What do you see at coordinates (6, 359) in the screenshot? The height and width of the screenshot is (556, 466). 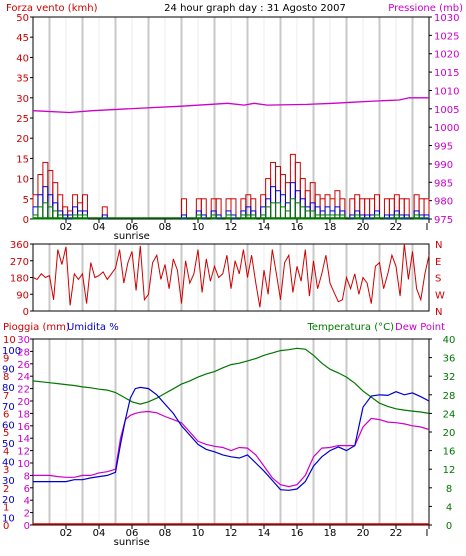 I see `rain-tick-label: 9` at bounding box center [6, 359].